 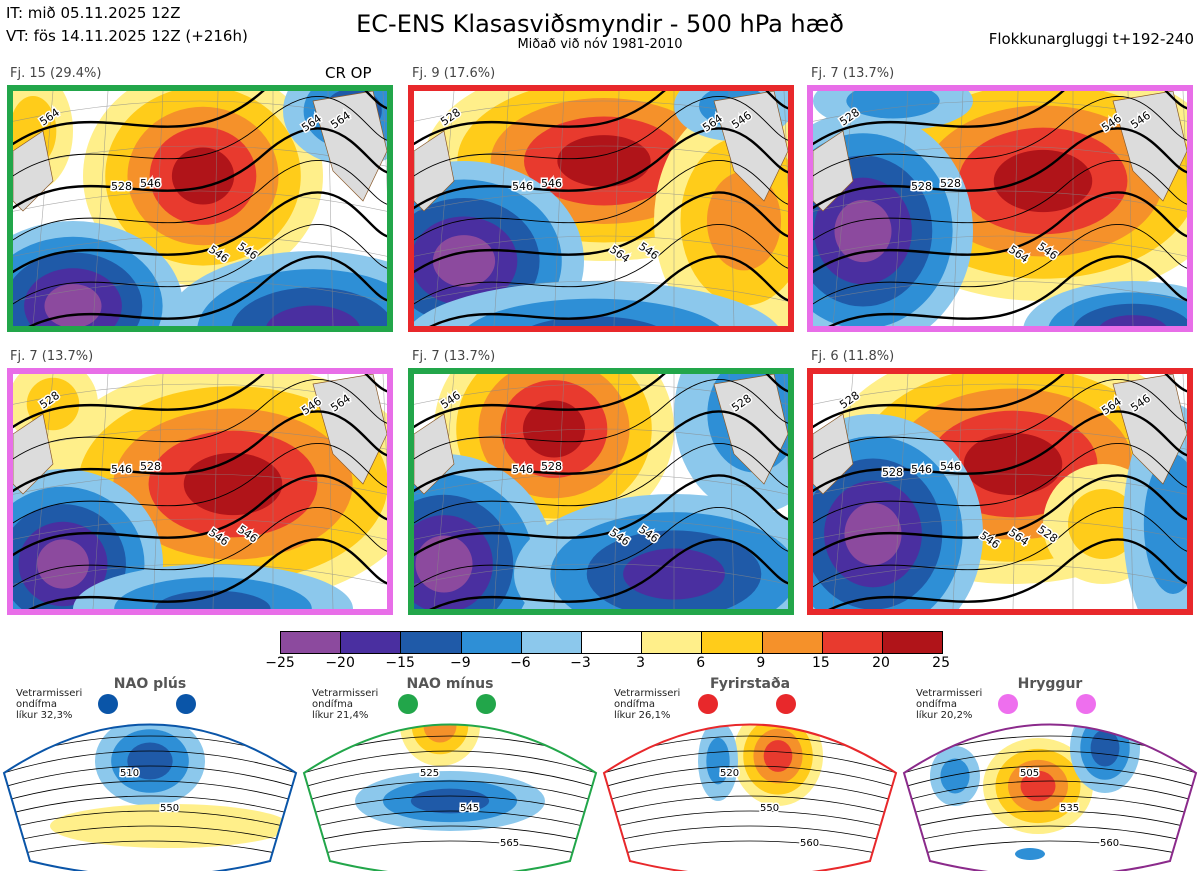 I want to click on cluster-map-panel: 528 528 546 564 546 546 546, so click(x=200, y=491).